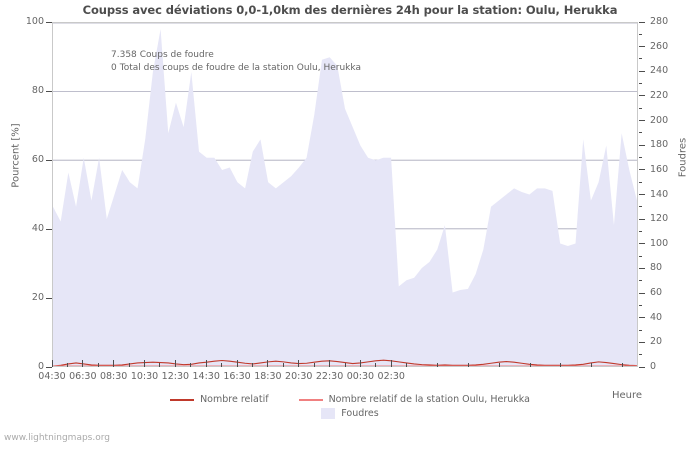 The image size is (700, 450). Describe the element at coordinates (656, 342) in the screenshot. I see `y-axis-right-tick-label: 20` at that location.